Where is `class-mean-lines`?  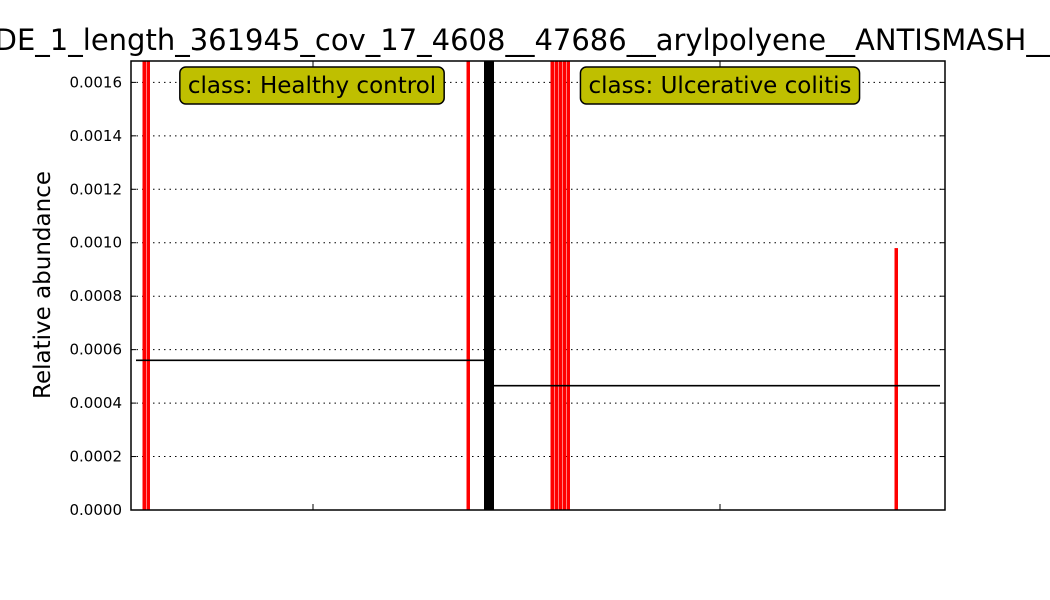
class-mean-lines is located at coordinates (538, 373).